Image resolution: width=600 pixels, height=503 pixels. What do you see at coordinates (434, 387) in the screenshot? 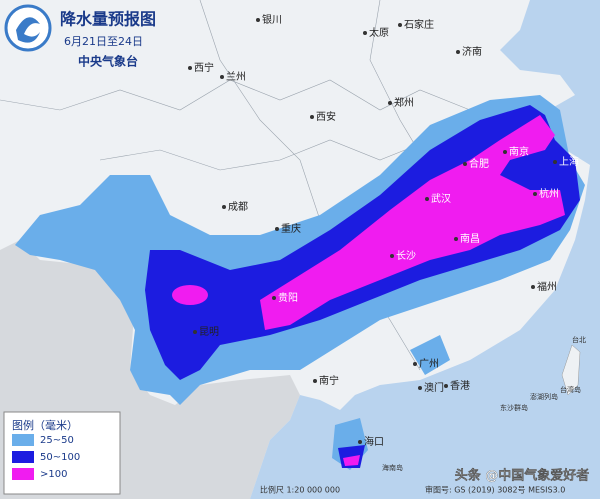
I see `city-label: 澳门` at bounding box center [434, 387].